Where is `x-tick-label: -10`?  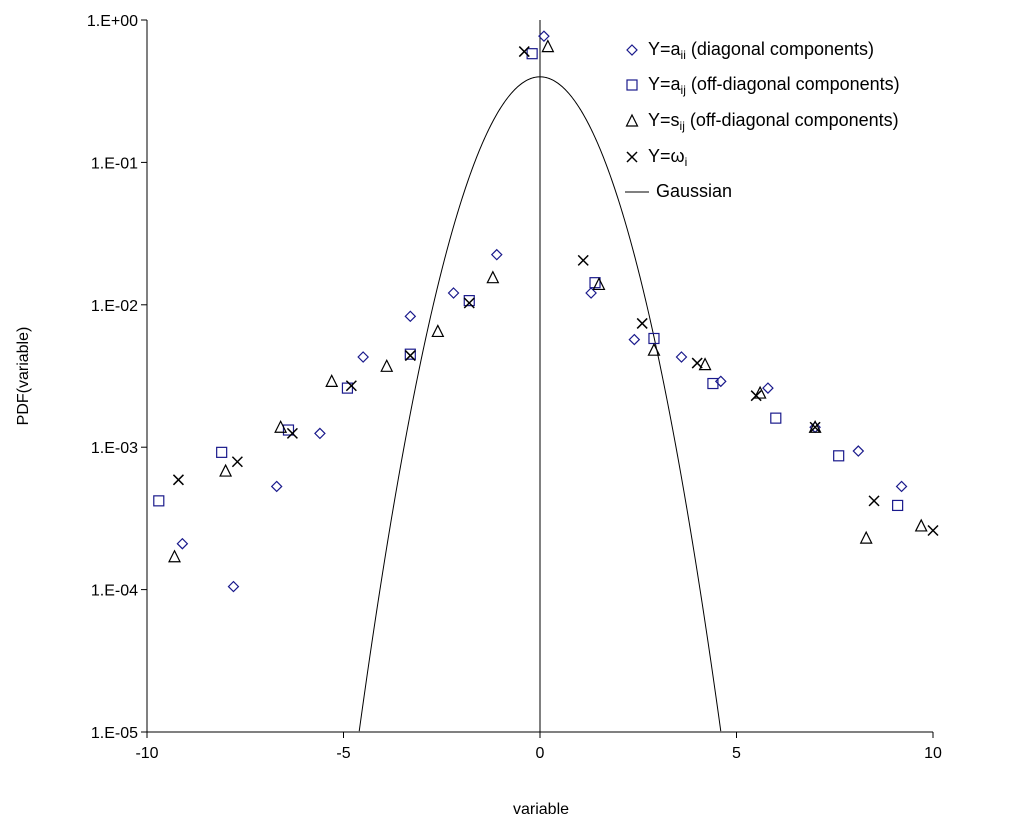
x-tick-label: -10 is located at coordinates (146, 753).